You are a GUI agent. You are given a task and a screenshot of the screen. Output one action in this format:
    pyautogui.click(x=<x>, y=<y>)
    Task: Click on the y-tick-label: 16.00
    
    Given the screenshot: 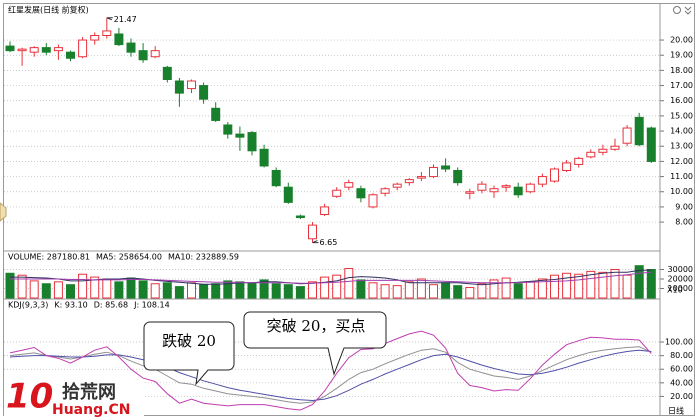 What is the action you would take?
    pyautogui.click(x=681, y=100)
    